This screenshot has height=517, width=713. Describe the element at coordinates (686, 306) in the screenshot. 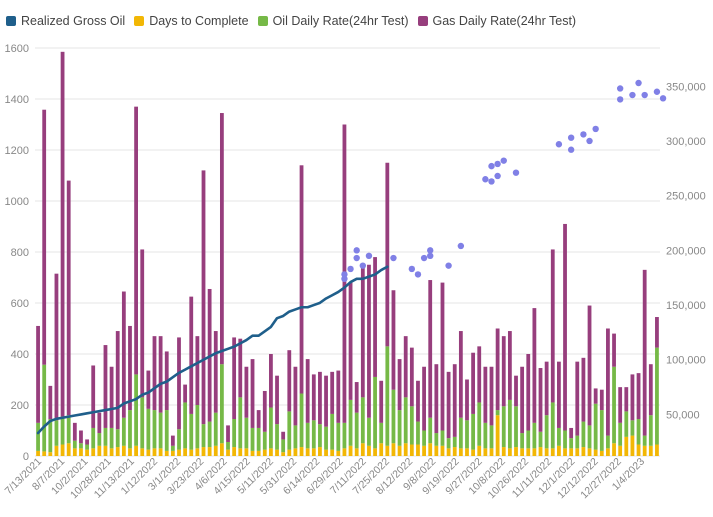

I see `y-right-tick-label-2: 150,000` at that location.